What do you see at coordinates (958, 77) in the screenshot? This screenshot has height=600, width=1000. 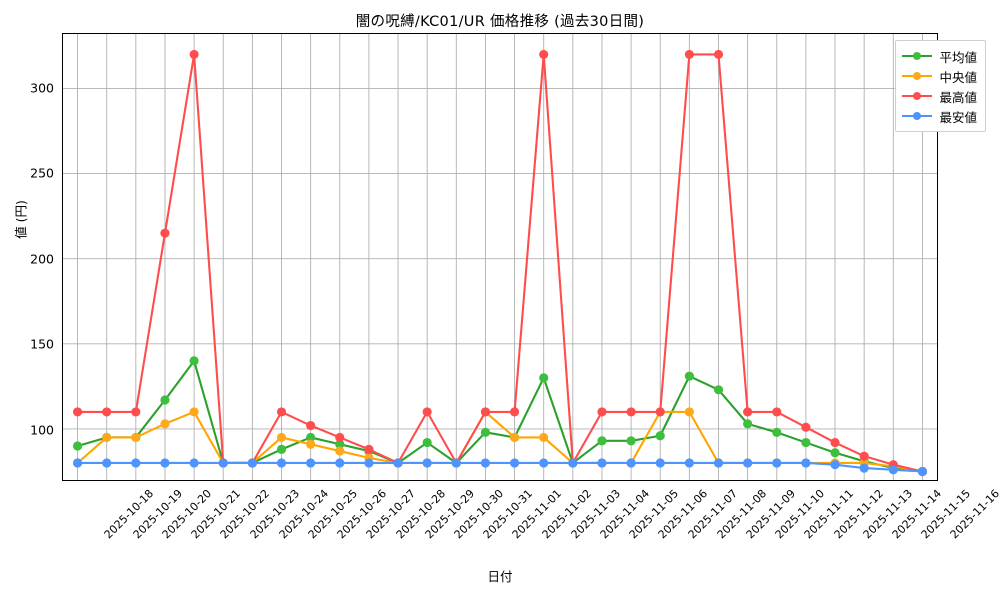 I see `legend-label: 中央値` at bounding box center [958, 77].